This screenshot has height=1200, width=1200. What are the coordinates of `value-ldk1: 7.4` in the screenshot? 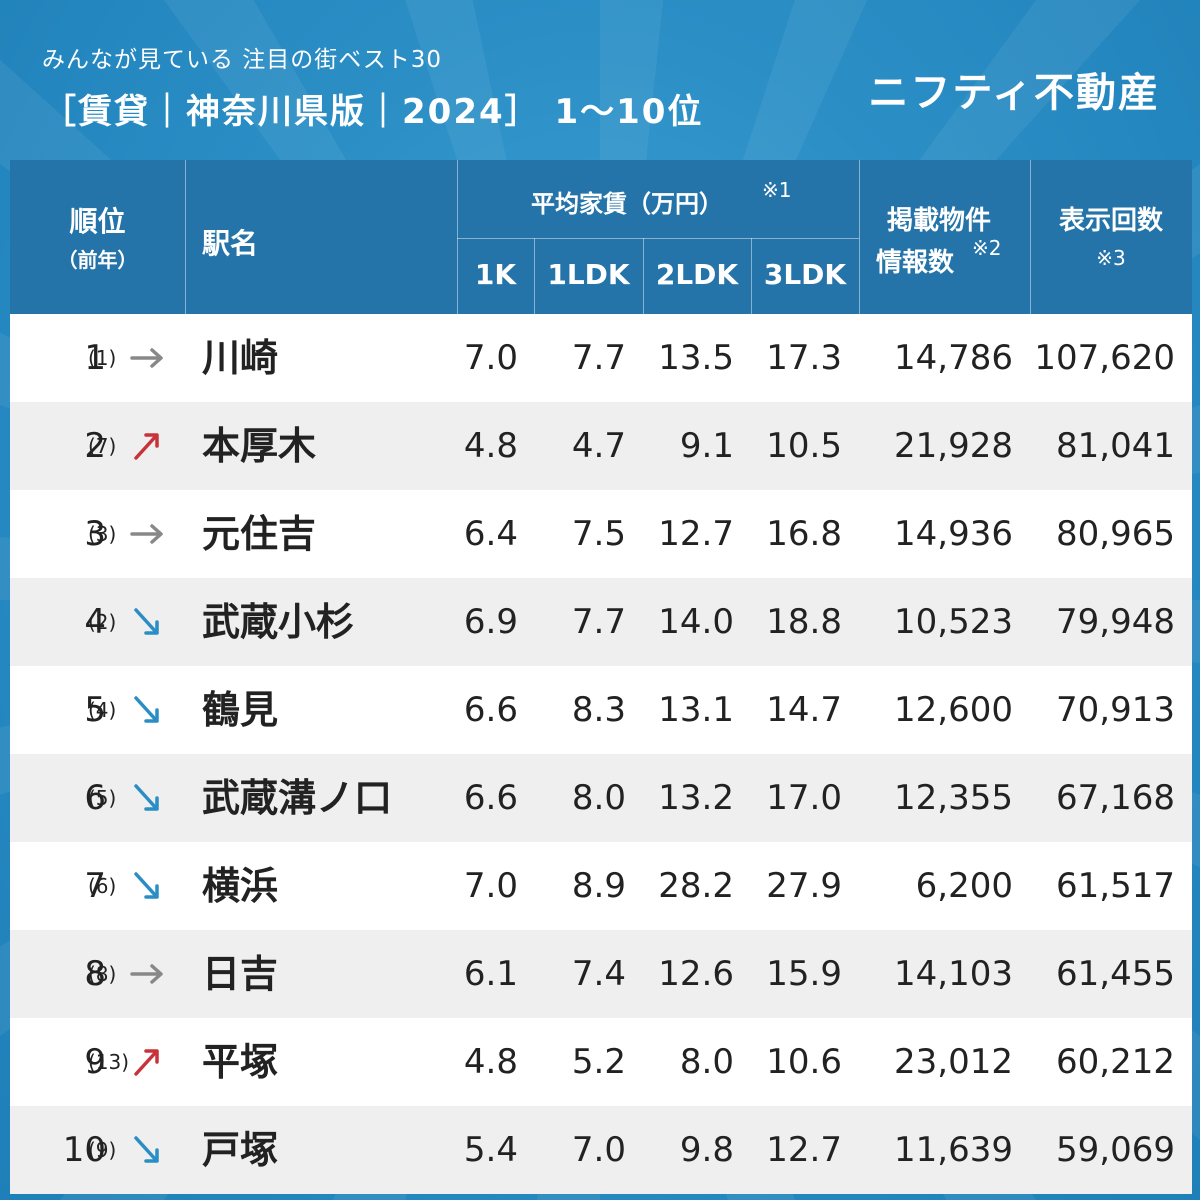 It's located at (598, 974).